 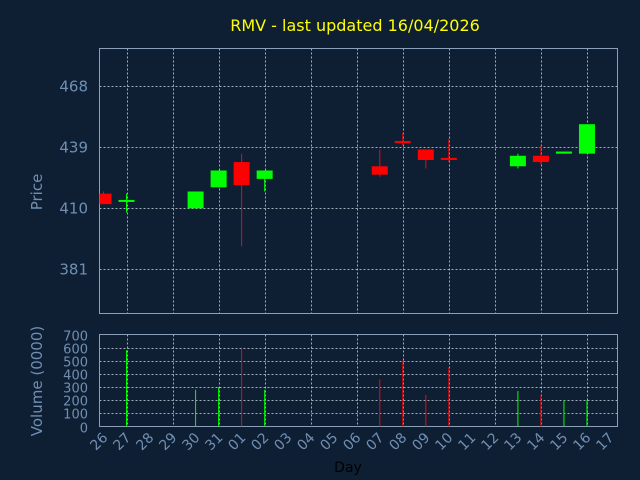 What do you see at coordinates (75, 376) in the screenshot?
I see `volume-tick-label: 400` at bounding box center [75, 376].